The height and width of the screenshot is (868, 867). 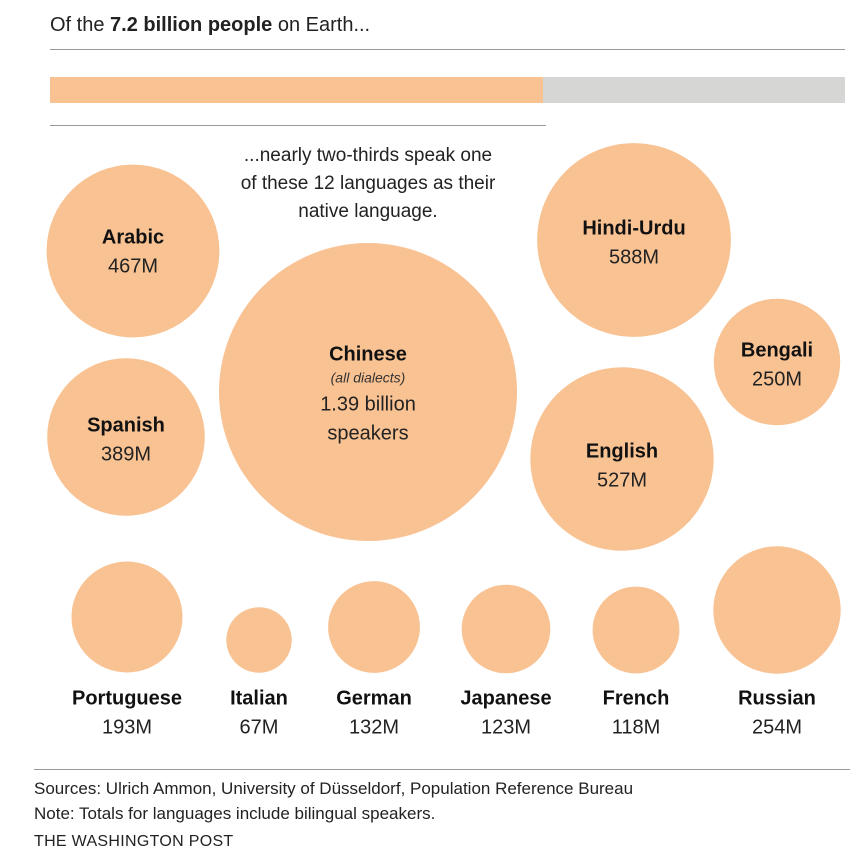 I want to click on population-bar-track, so click(x=447, y=90).